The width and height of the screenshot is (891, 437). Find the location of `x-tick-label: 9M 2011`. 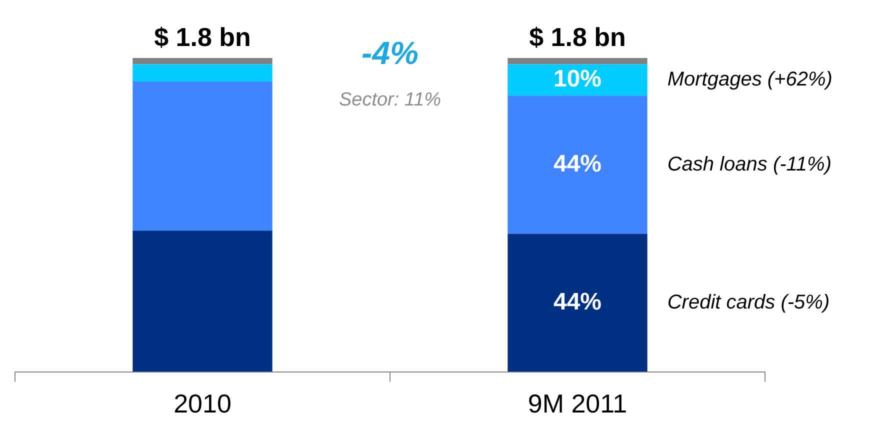

x-tick-label: 9M 2011 is located at coordinates (578, 403).